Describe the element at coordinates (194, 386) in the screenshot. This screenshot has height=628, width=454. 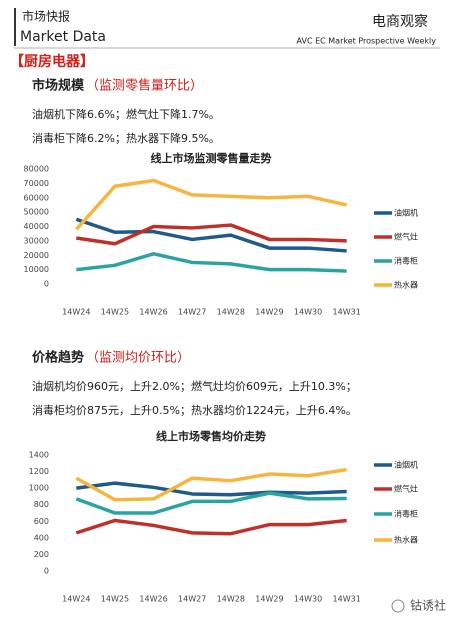
I see `section-line: 油烟机均价960元，上升2.0%；燃气灶均价609元，上升10.3%；` at that location.